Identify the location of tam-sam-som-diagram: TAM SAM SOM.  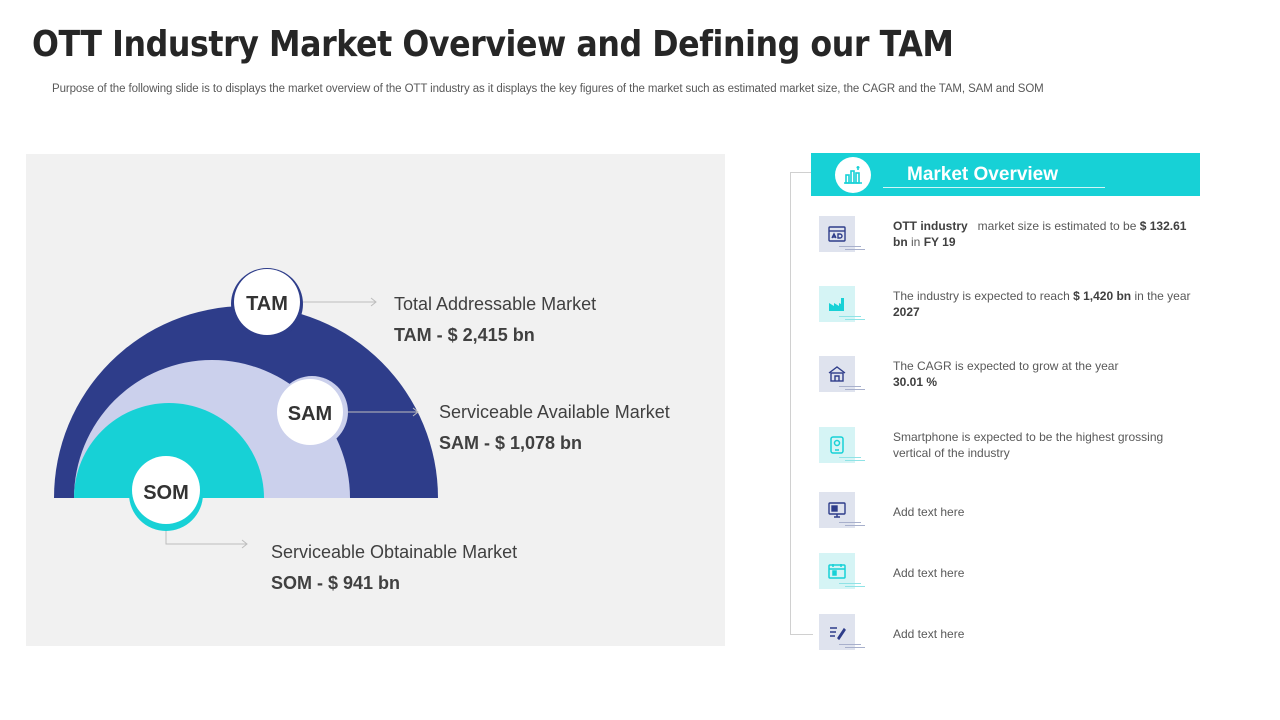
(246, 408).